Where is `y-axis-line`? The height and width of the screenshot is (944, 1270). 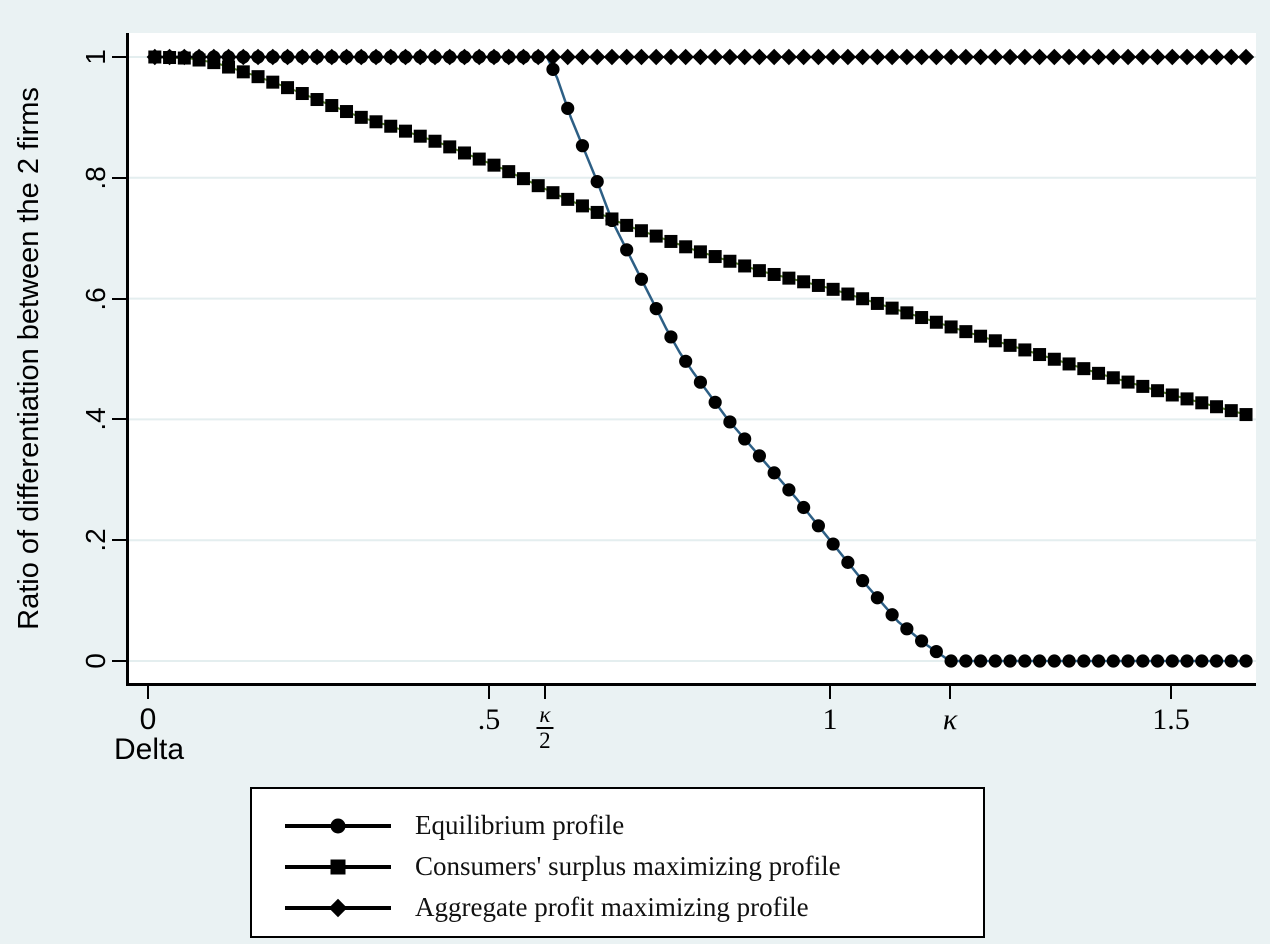
y-axis-line is located at coordinates (127, 359).